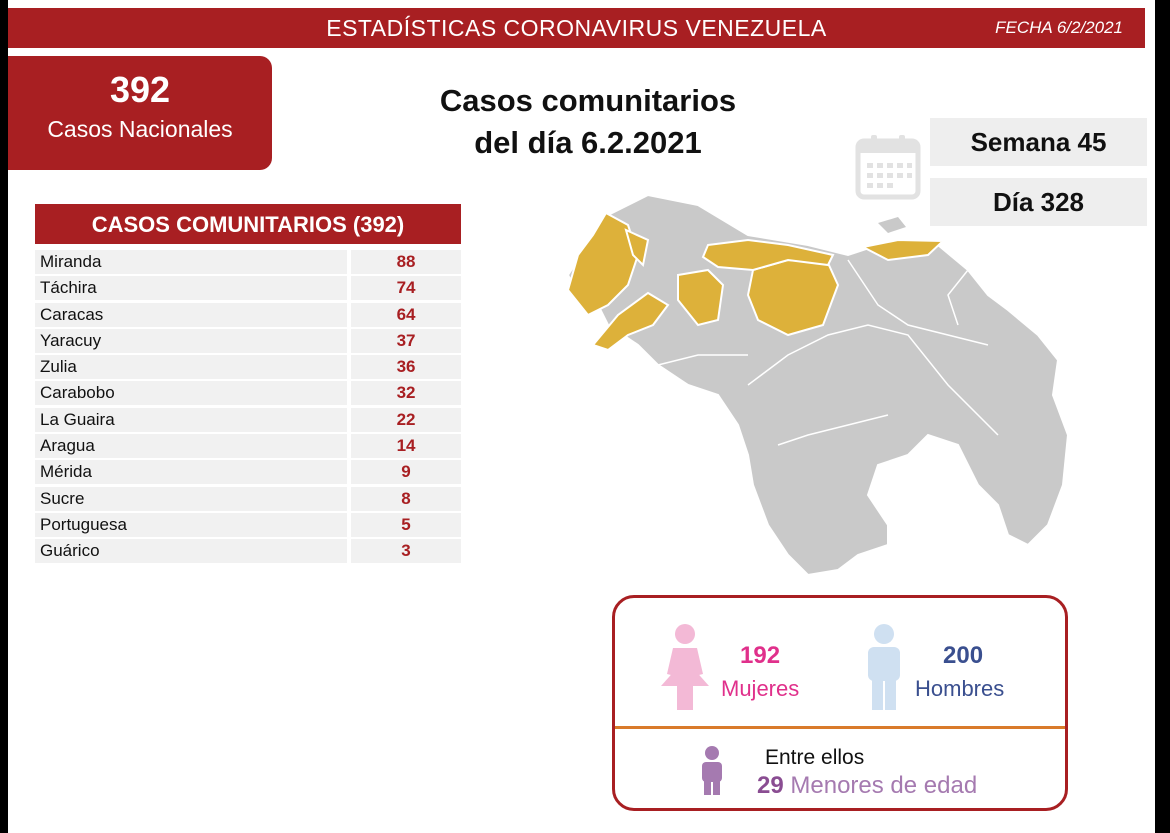  I want to click on national-cases-label: Casos Nacionales, so click(140, 129).